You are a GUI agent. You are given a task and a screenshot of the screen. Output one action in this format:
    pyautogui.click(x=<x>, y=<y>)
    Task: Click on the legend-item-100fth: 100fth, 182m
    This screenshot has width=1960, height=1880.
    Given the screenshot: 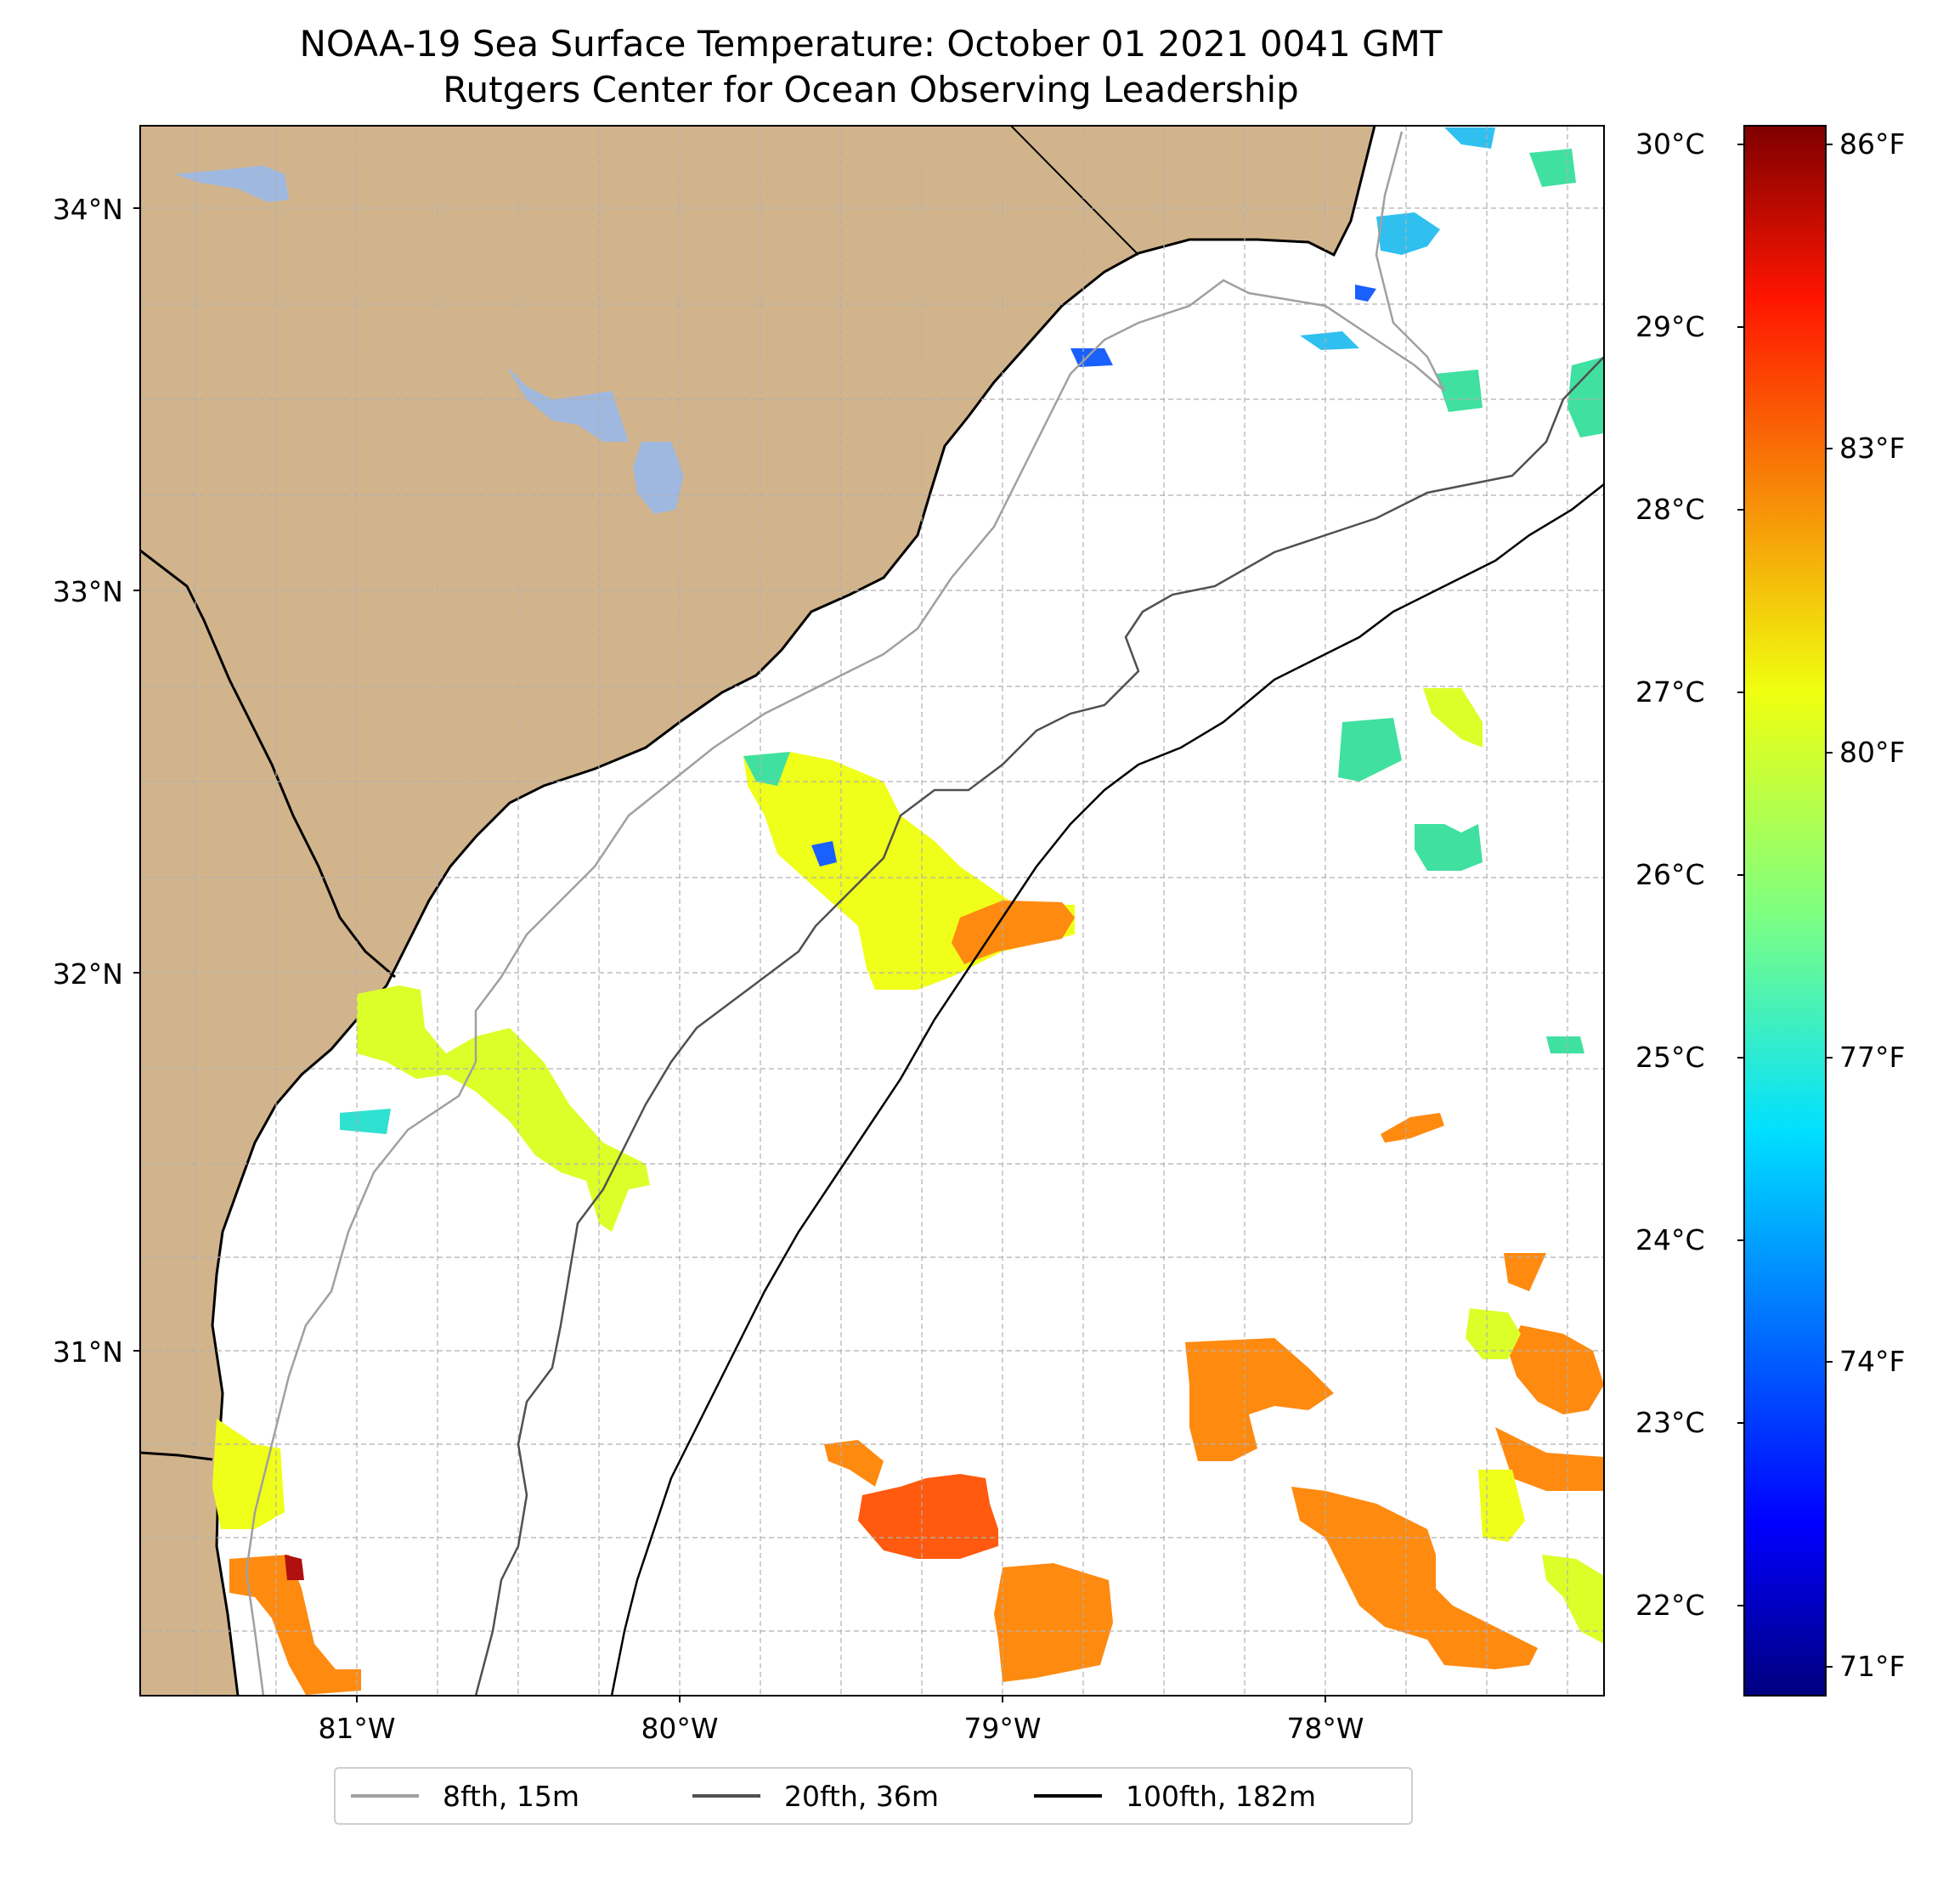 What is the action you would take?
    pyautogui.click(x=1175, y=1796)
    